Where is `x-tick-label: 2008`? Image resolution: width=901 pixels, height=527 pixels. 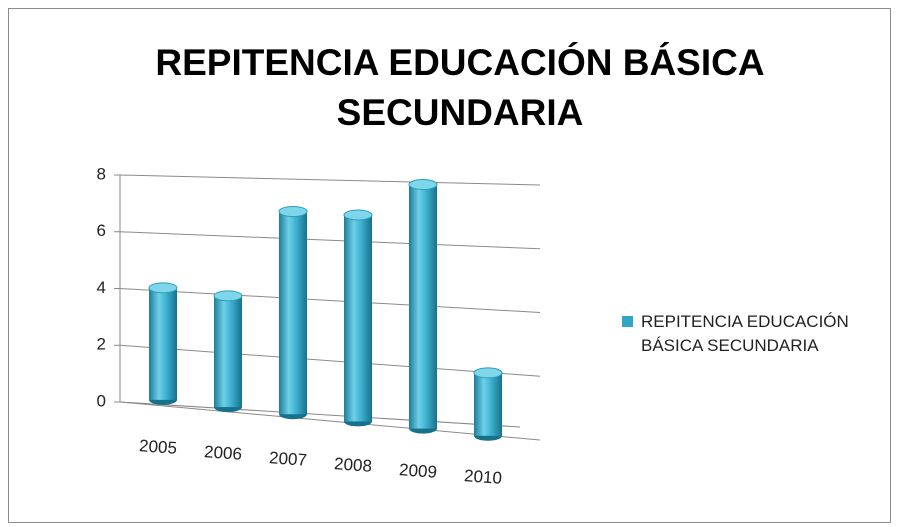 x-tick-label: 2008 is located at coordinates (353, 465).